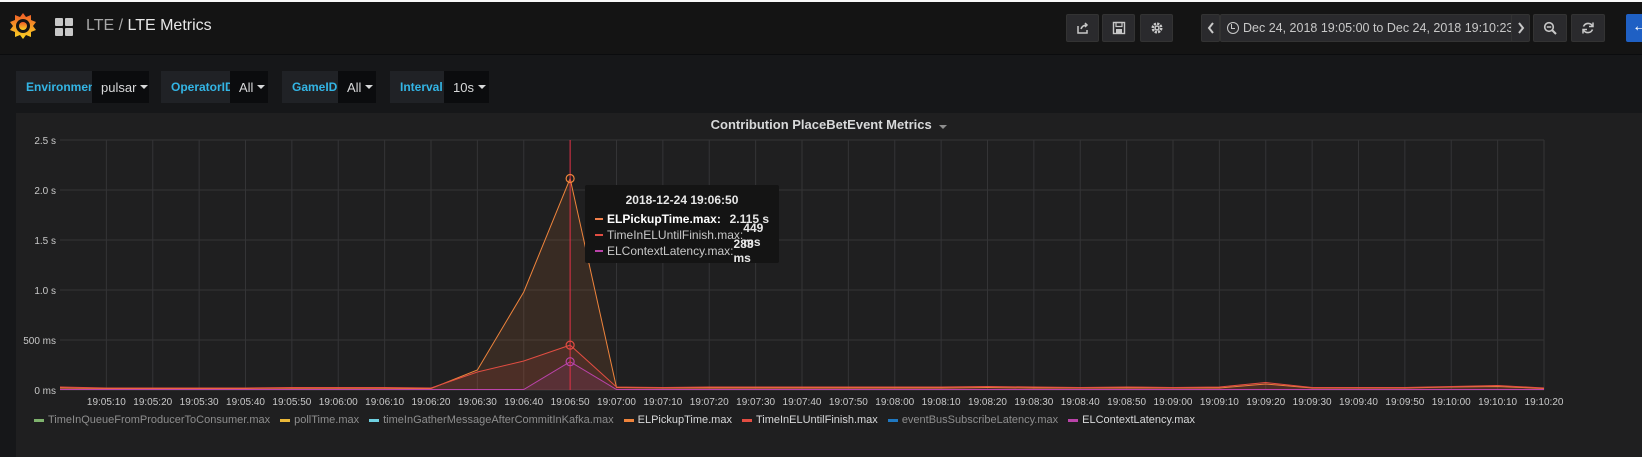 This screenshot has width=1642, height=457. What do you see at coordinates (245, 402) in the screenshot?
I see `x-tick-label: 19:05:40` at bounding box center [245, 402].